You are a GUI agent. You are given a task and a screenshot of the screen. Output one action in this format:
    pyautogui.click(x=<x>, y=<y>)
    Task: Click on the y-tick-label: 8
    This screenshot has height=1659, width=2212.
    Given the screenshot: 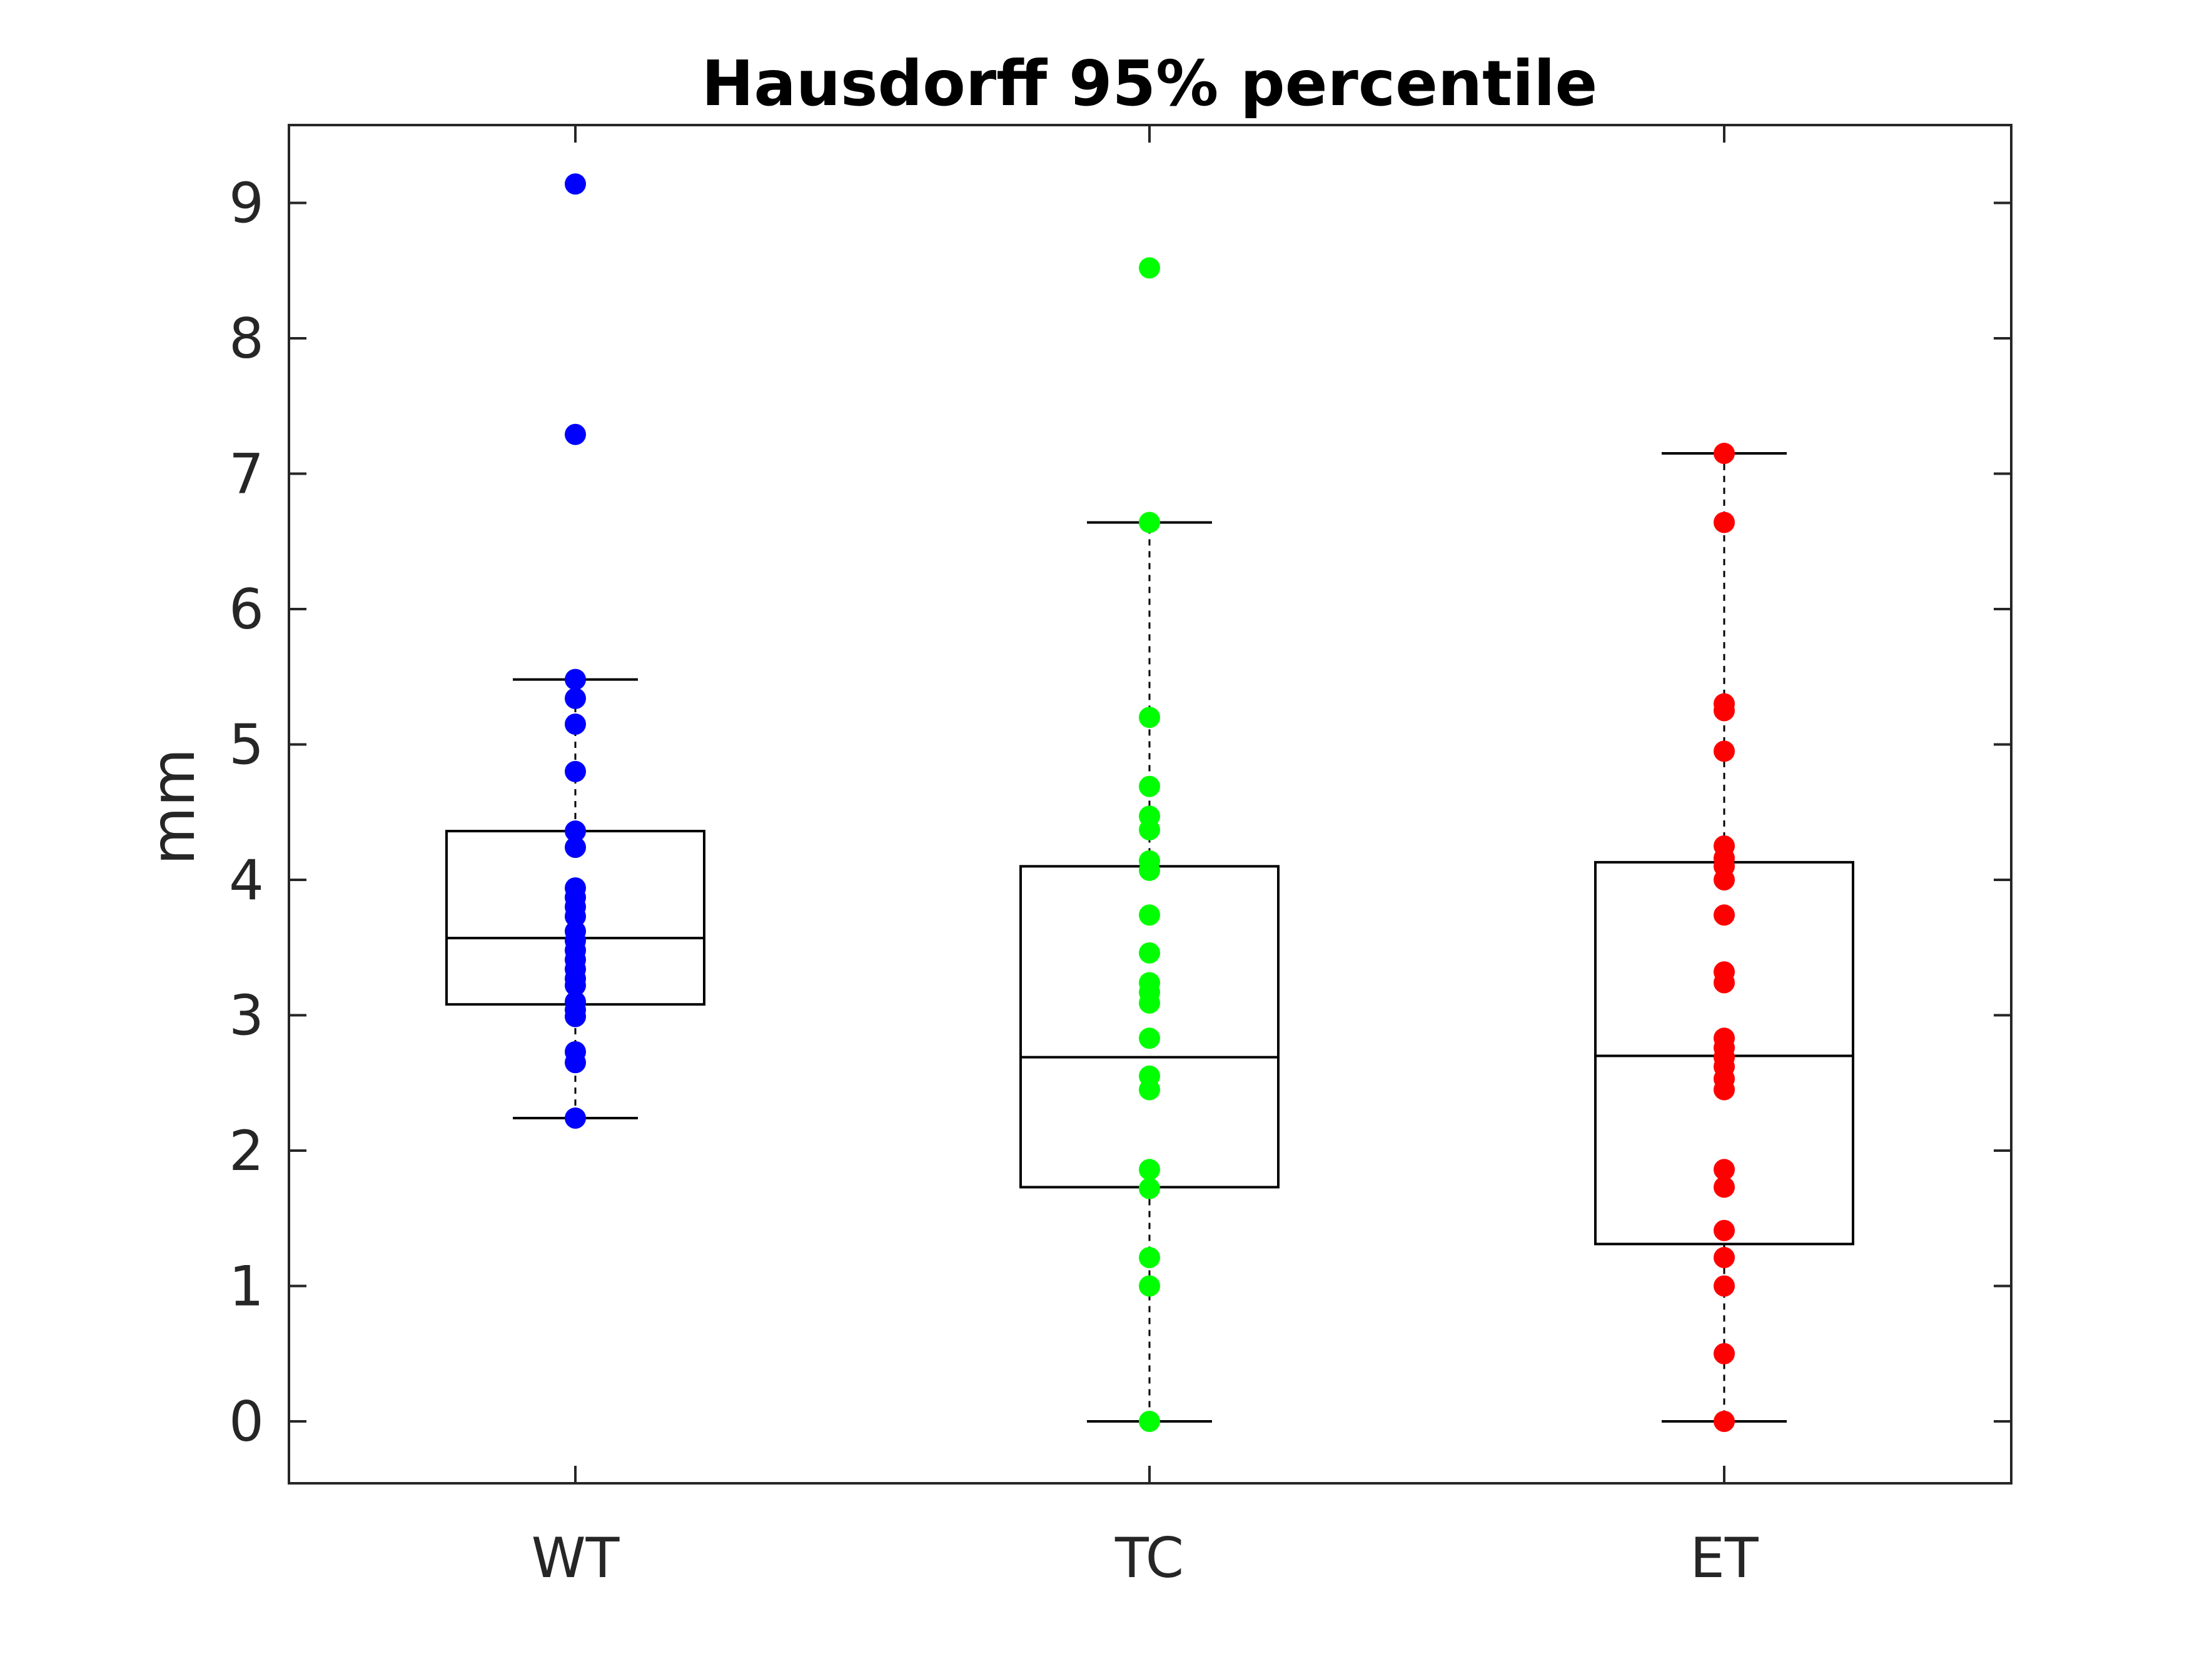 What is the action you would take?
    pyautogui.click(x=247, y=338)
    